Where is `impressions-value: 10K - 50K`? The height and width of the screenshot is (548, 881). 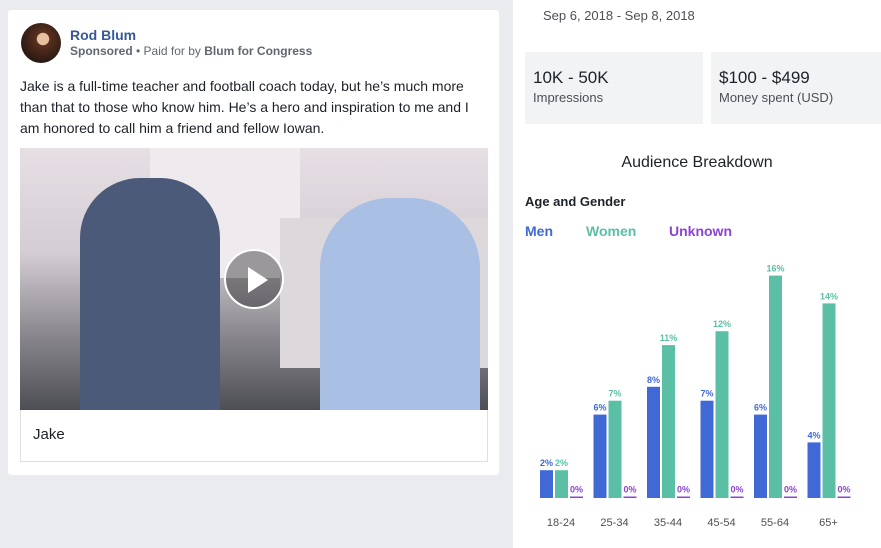 impressions-value: 10K - 50K is located at coordinates (571, 77).